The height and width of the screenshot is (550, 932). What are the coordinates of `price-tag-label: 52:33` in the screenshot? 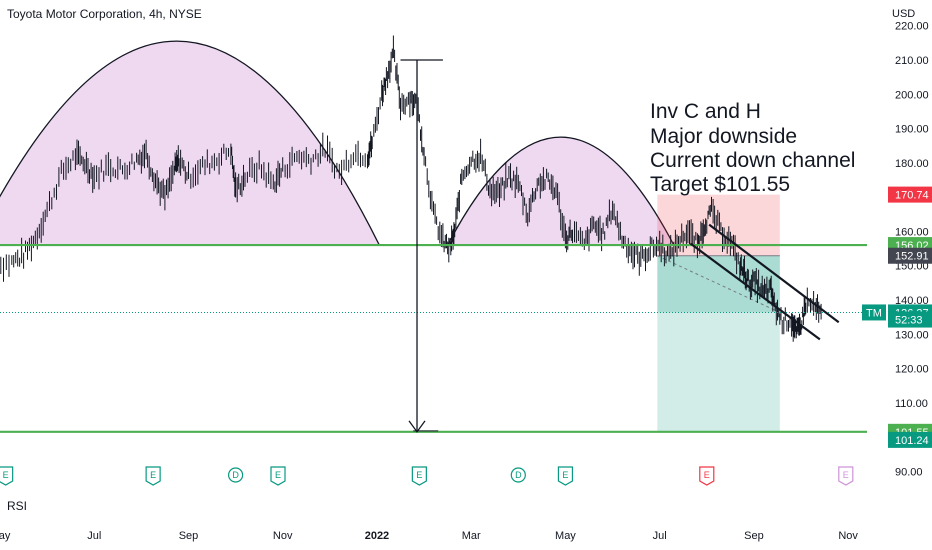 It's located at (909, 321).